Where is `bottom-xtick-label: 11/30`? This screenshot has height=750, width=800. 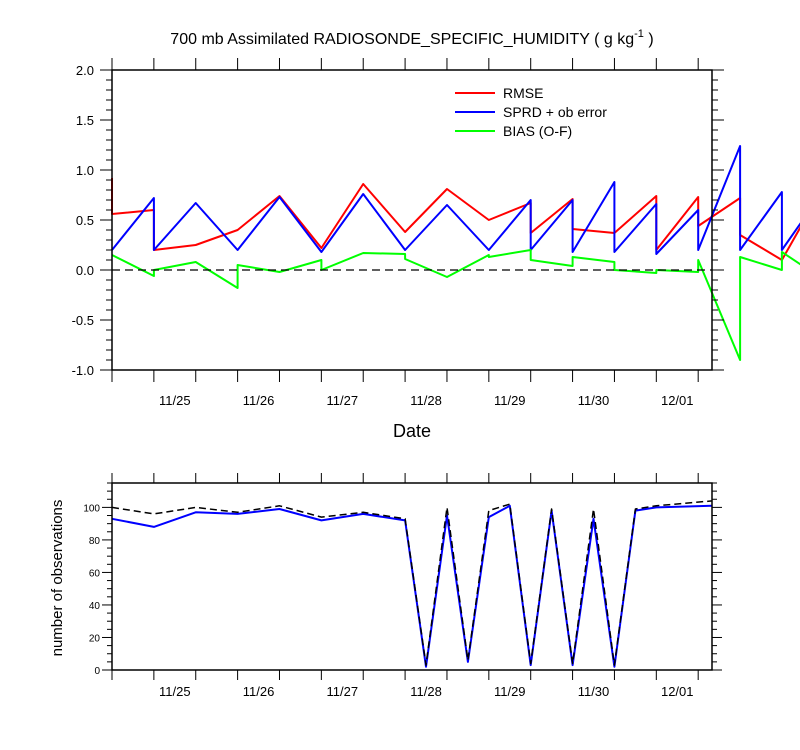
bottom-xtick-label: 11/30 is located at coordinates (594, 691).